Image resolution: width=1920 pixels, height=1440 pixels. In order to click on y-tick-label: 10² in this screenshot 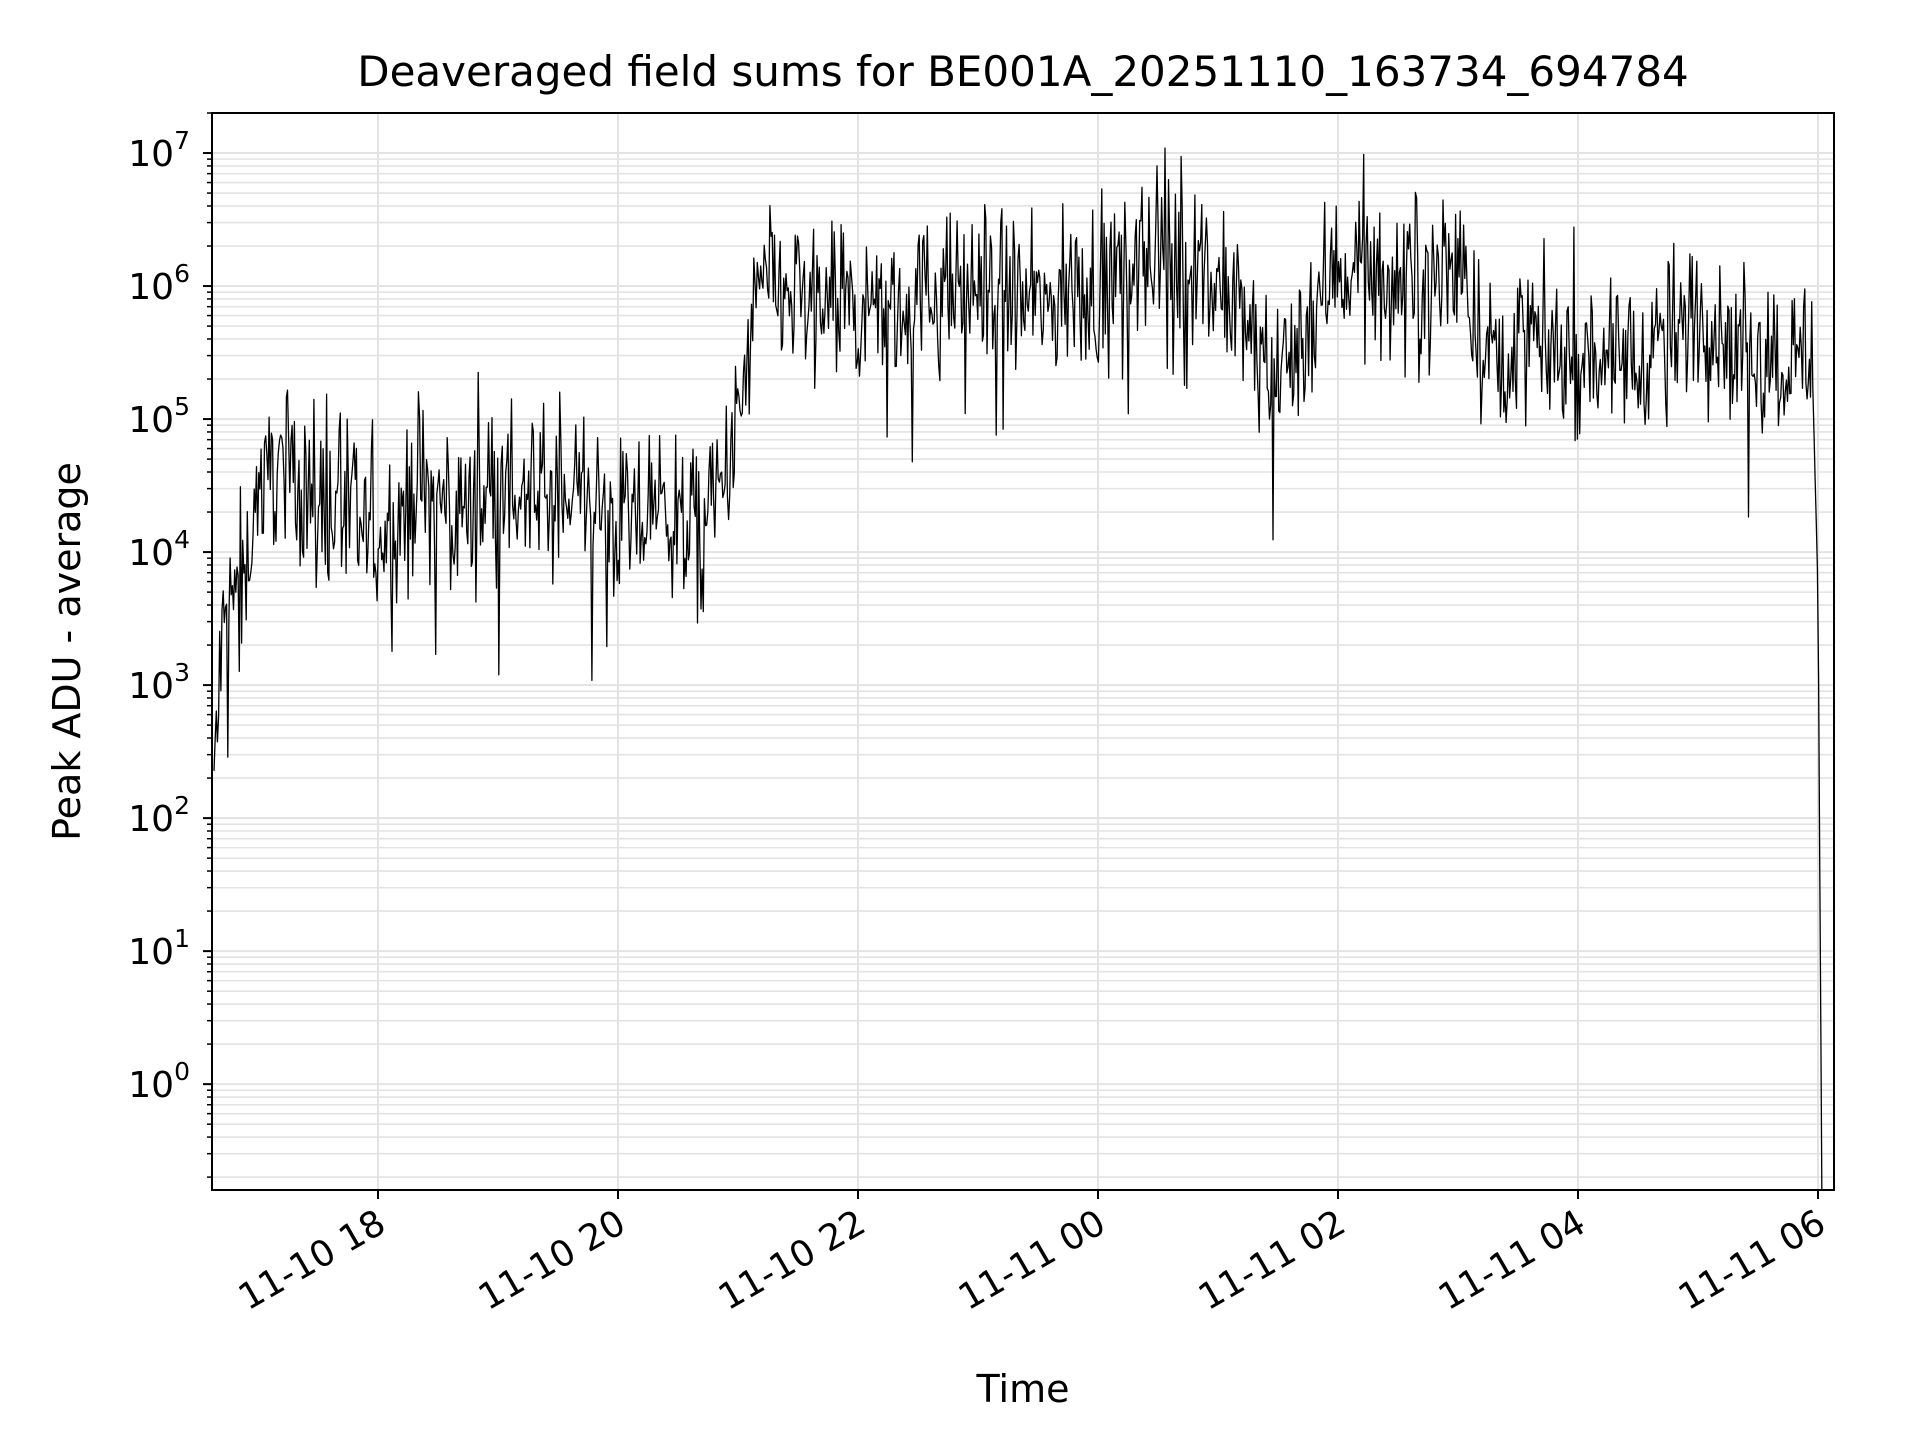, I will do `click(159, 815)`.